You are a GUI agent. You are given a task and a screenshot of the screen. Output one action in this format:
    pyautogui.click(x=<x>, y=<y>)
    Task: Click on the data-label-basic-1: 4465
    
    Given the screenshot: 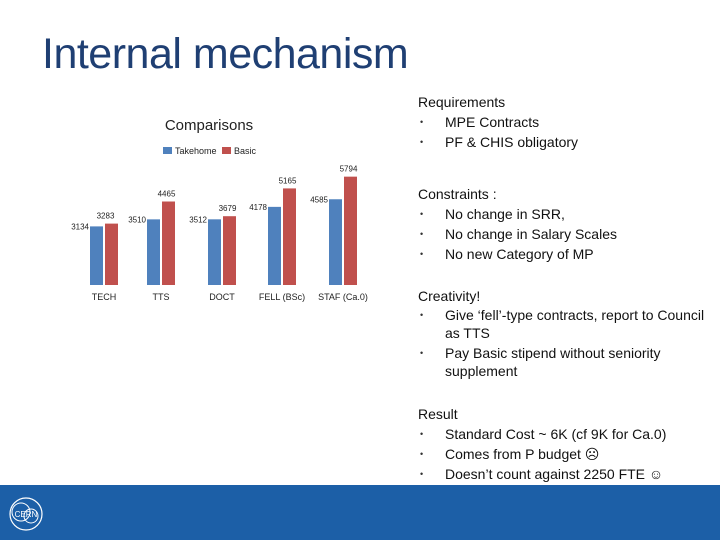 What is the action you would take?
    pyautogui.click(x=167, y=194)
    